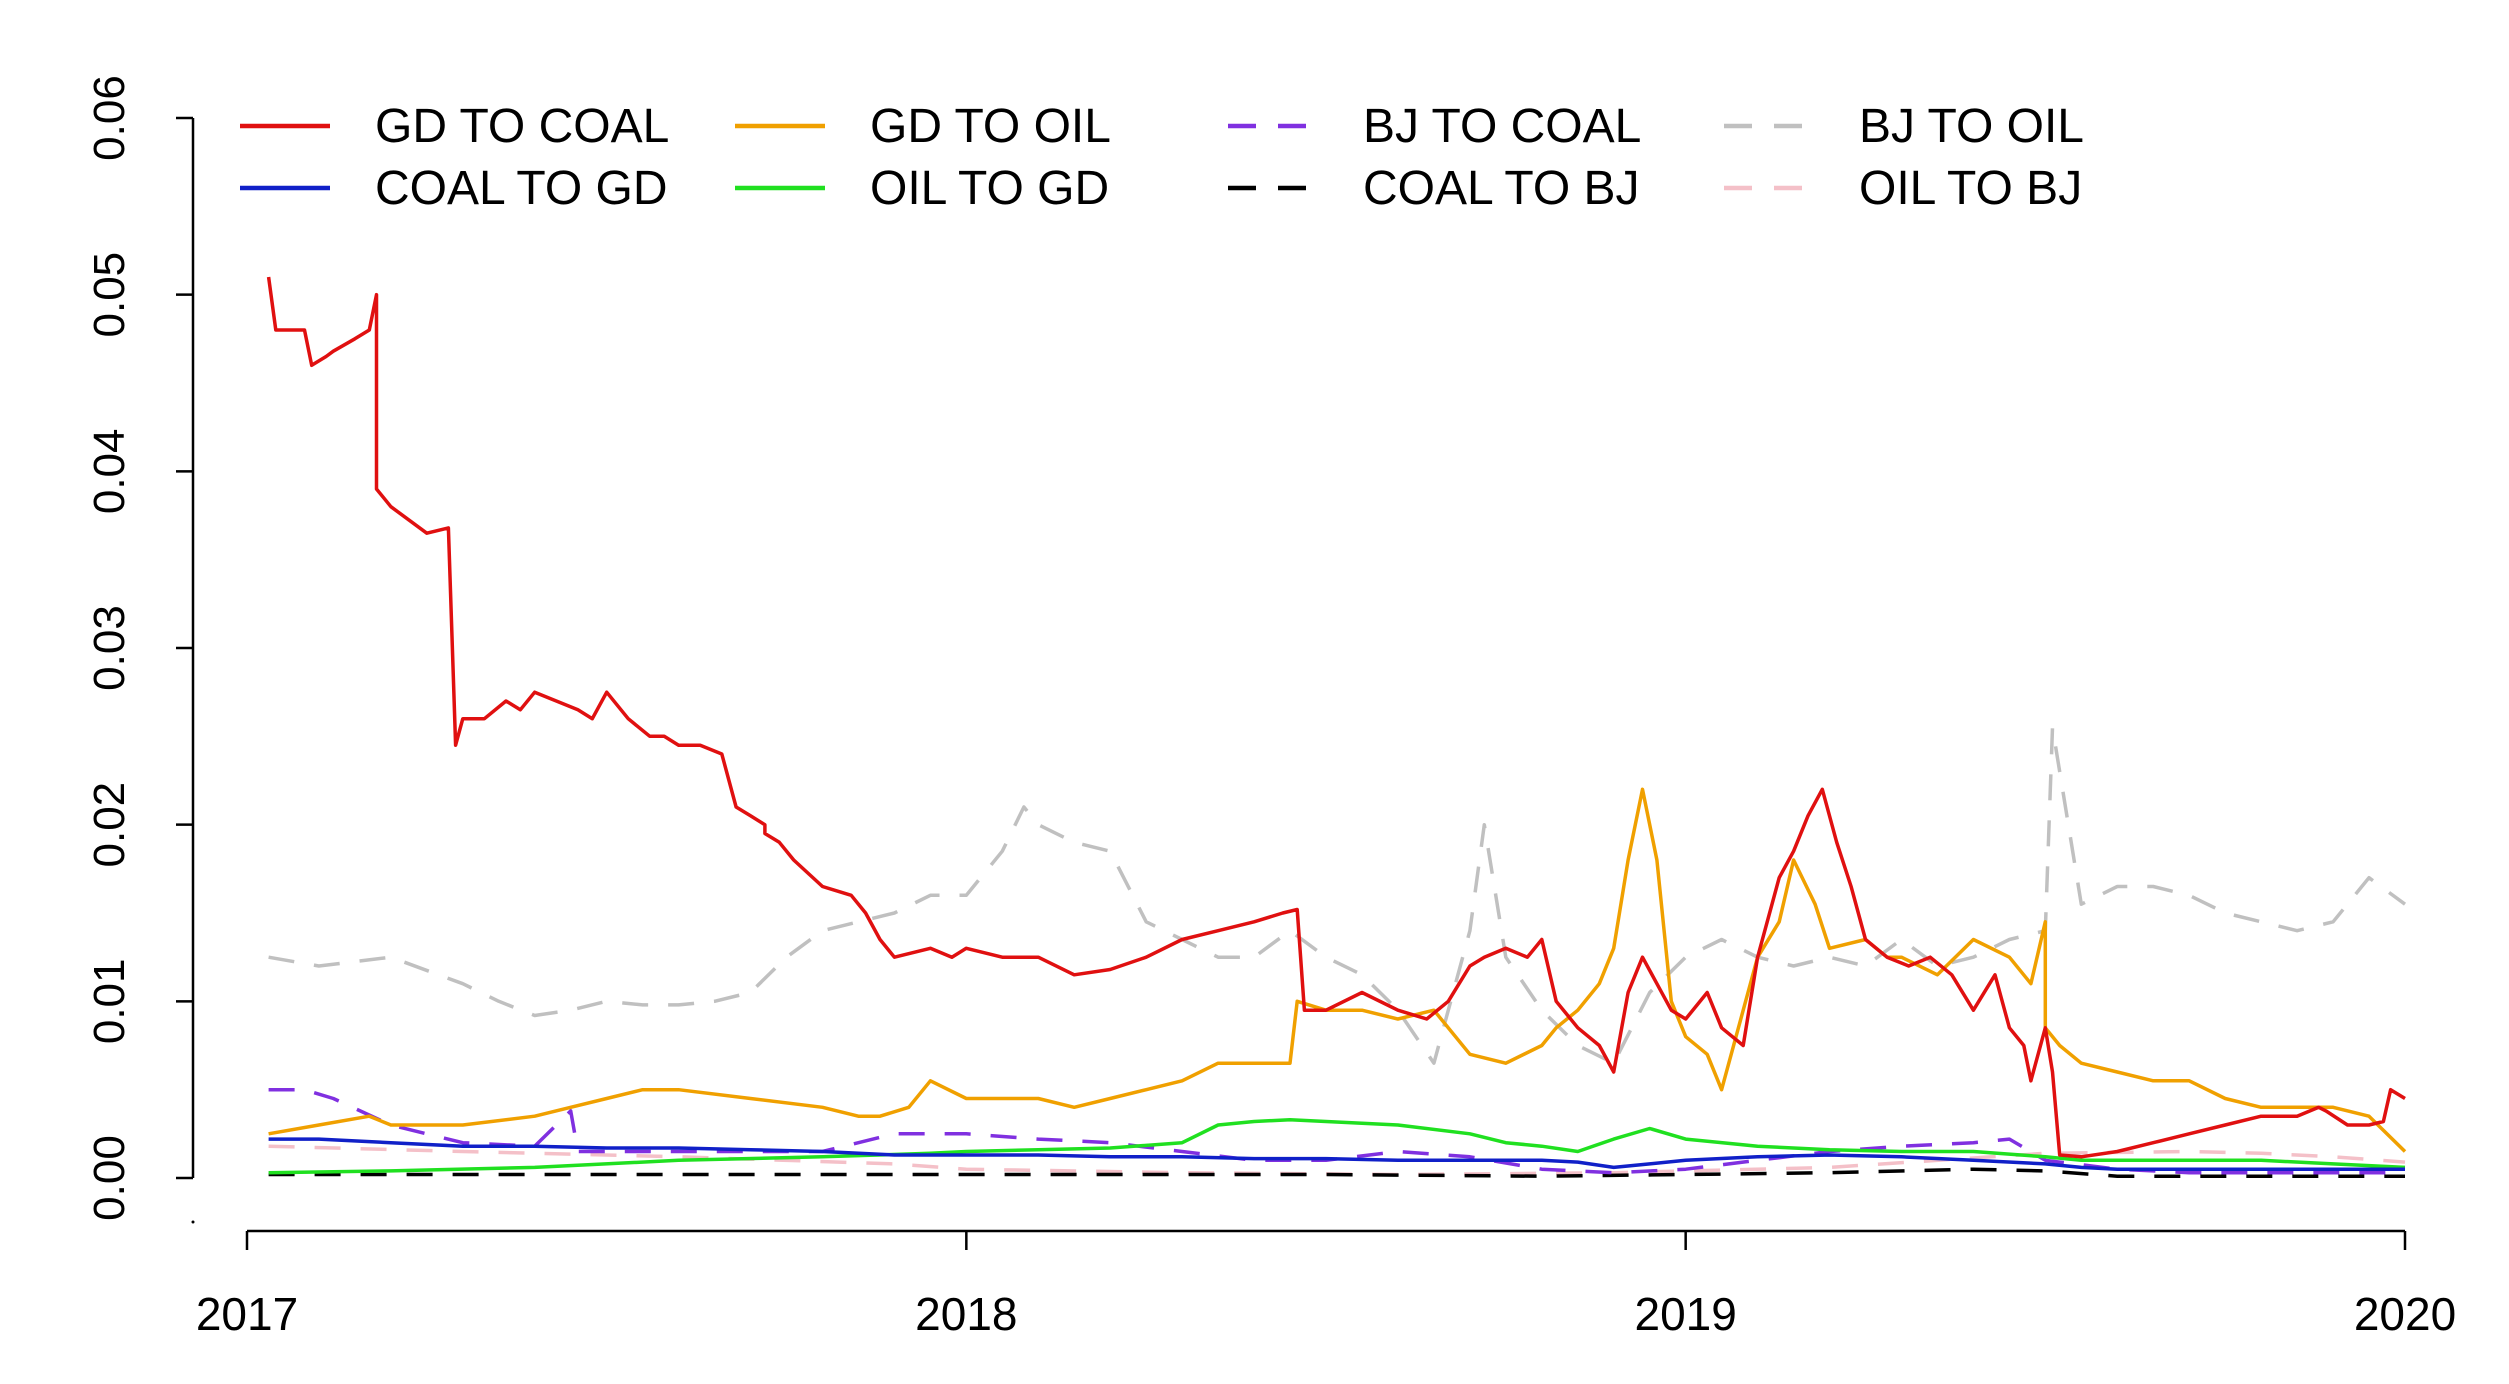 The width and height of the screenshot is (2509, 1384). I want to click on series-line-bj-to-coal, so click(1336, 1131).